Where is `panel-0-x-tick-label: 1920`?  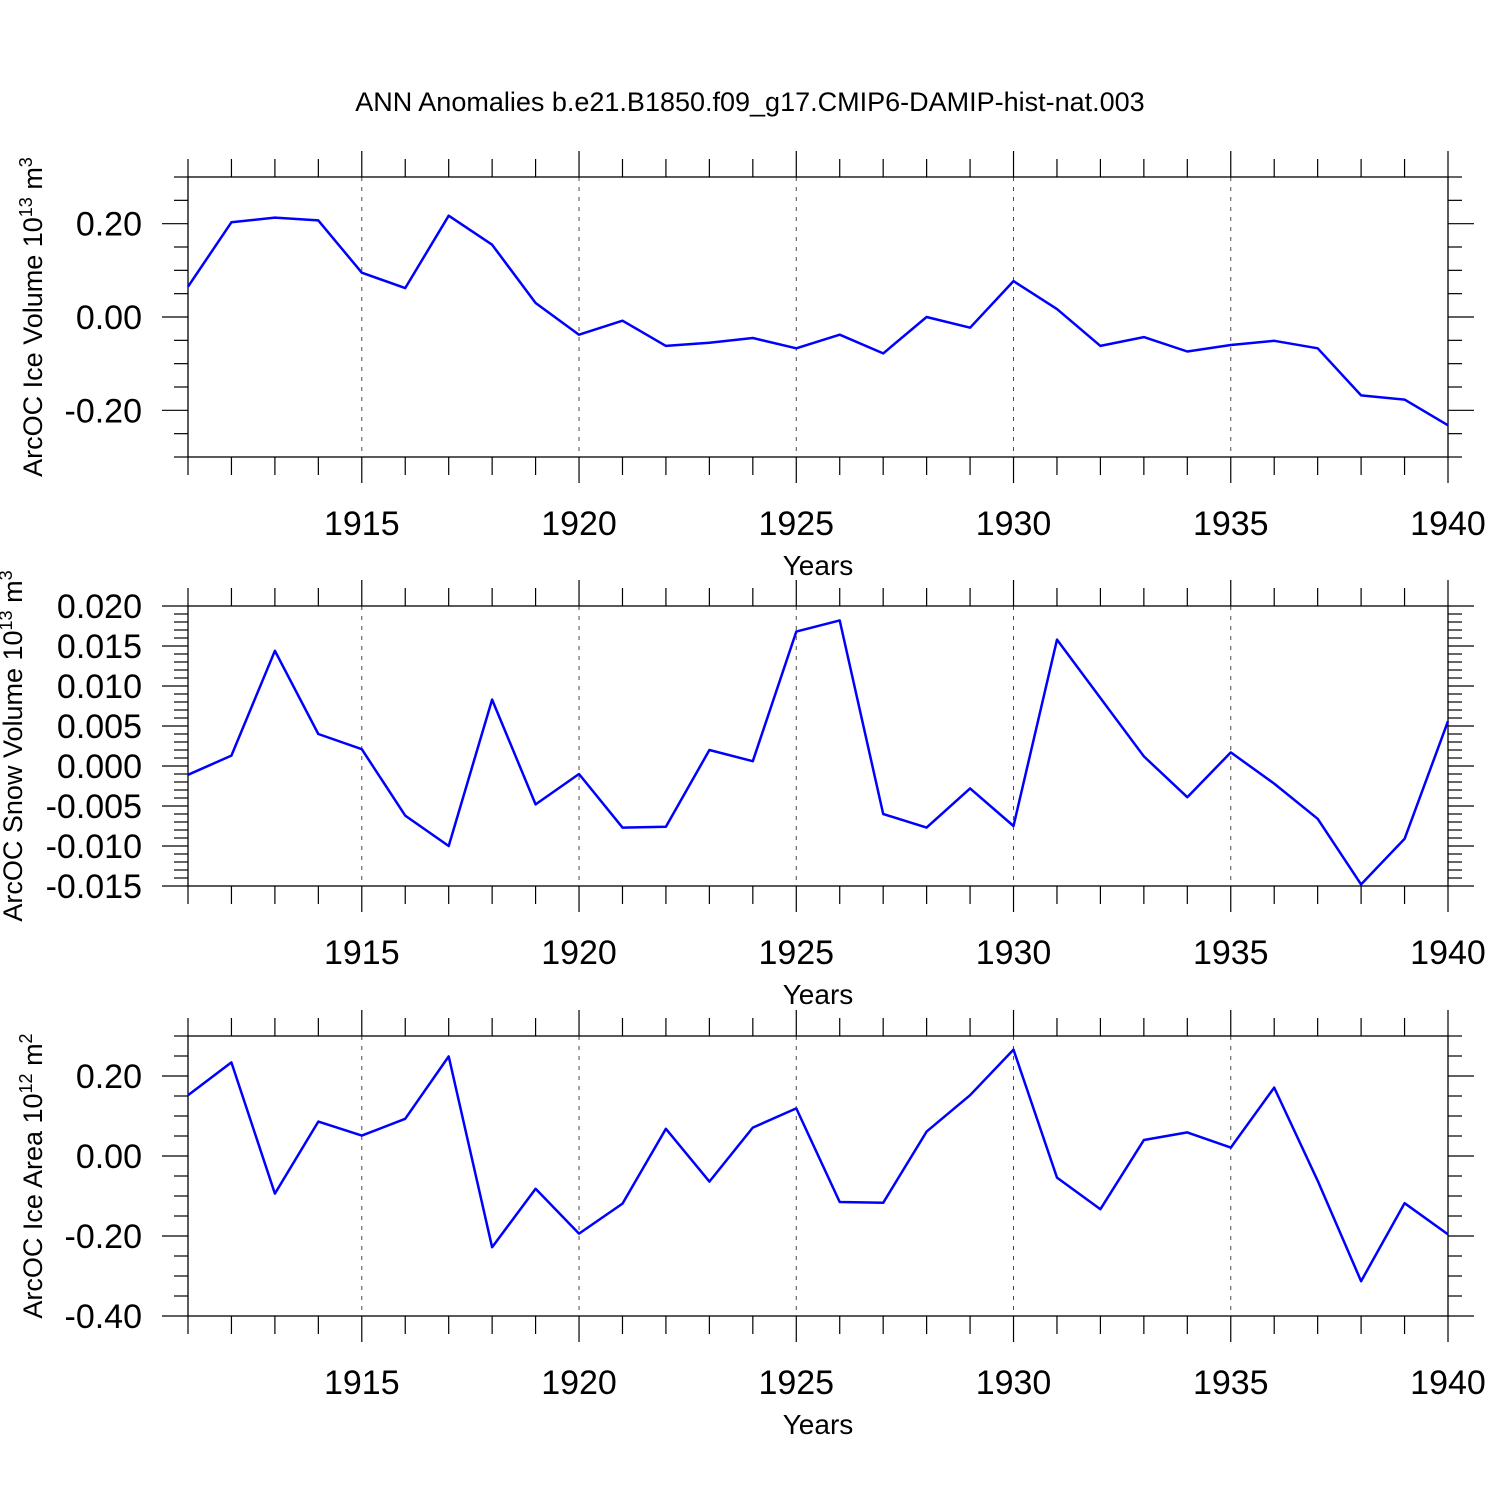
panel-0-x-tick-label: 1920 is located at coordinates (579, 524).